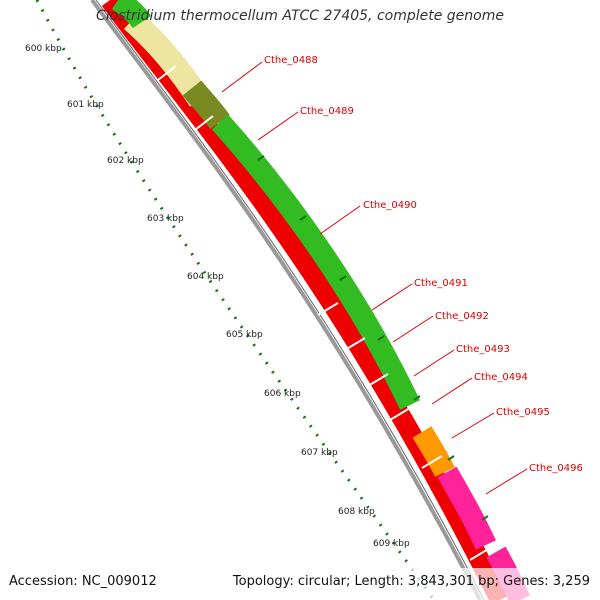 The height and width of the screenshot is (600, 600). What do you see at coordinates (483, 349) in the screenshot?
I see `gene-label: Cthe_0493` at bounding box center [483, 349].